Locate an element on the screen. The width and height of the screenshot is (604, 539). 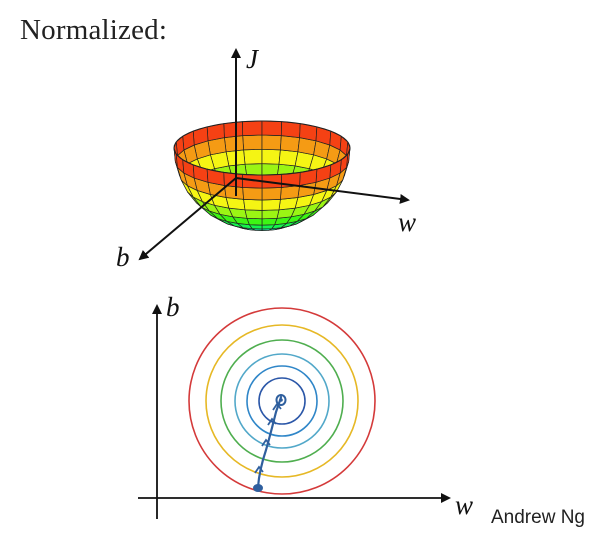
slide-title: Normalized: is located at coordinates (94, 30).